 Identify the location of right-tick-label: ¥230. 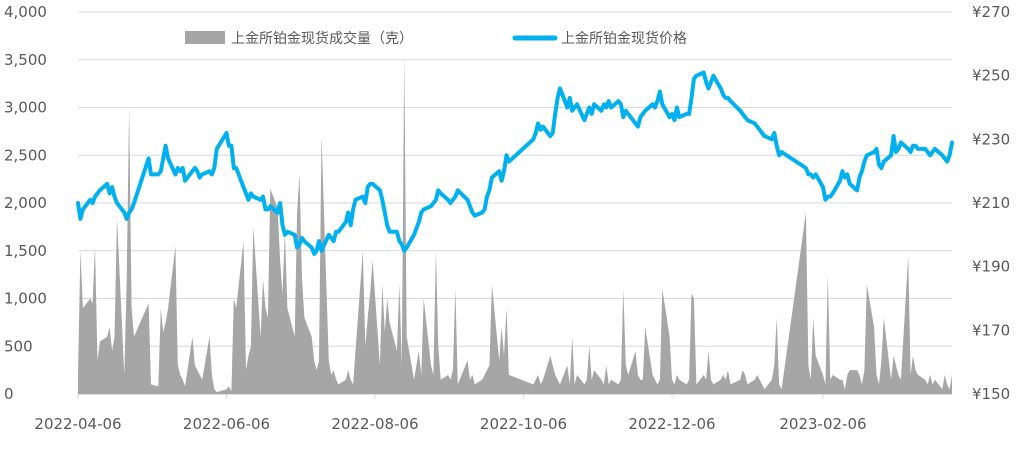
(991, 139).